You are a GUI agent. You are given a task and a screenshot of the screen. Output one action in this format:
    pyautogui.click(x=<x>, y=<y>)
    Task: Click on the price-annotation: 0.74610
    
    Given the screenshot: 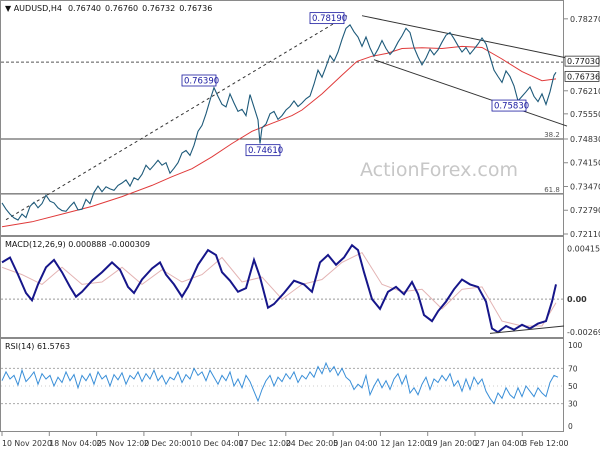 What is the action you would take?
    pyautogui.click(x=264, y=150)
    